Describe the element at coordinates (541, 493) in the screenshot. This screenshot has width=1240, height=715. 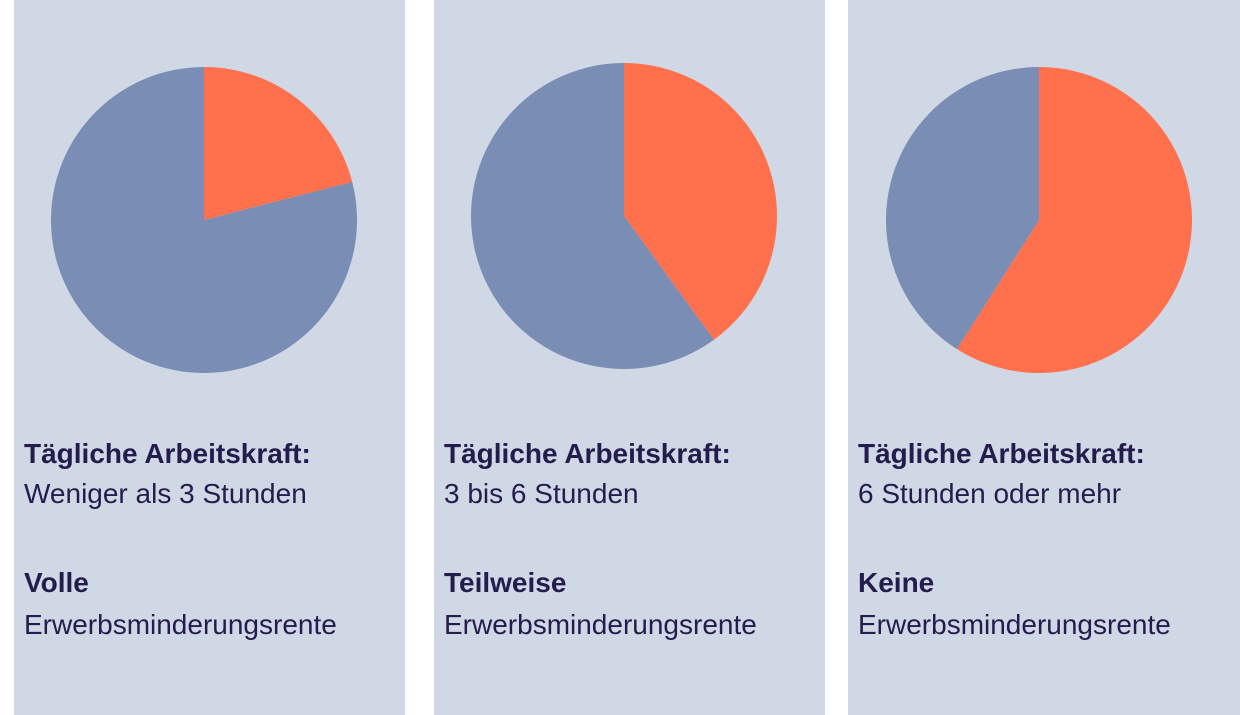
I see `chart-subtitle: 3 bis 6 Stunden` at that location.